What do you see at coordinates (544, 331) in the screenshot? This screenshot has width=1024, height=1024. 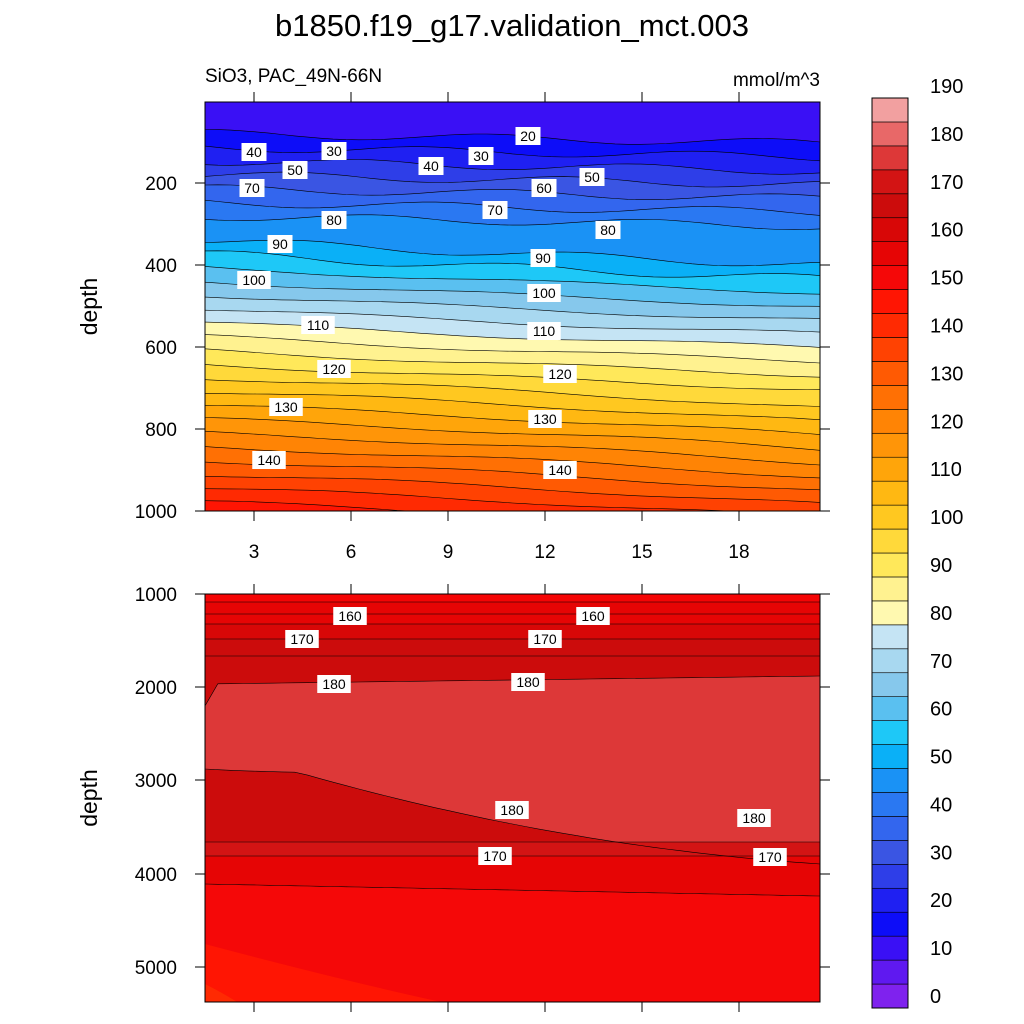 I see `contour-label: 110` at bounding box center [544, 331].